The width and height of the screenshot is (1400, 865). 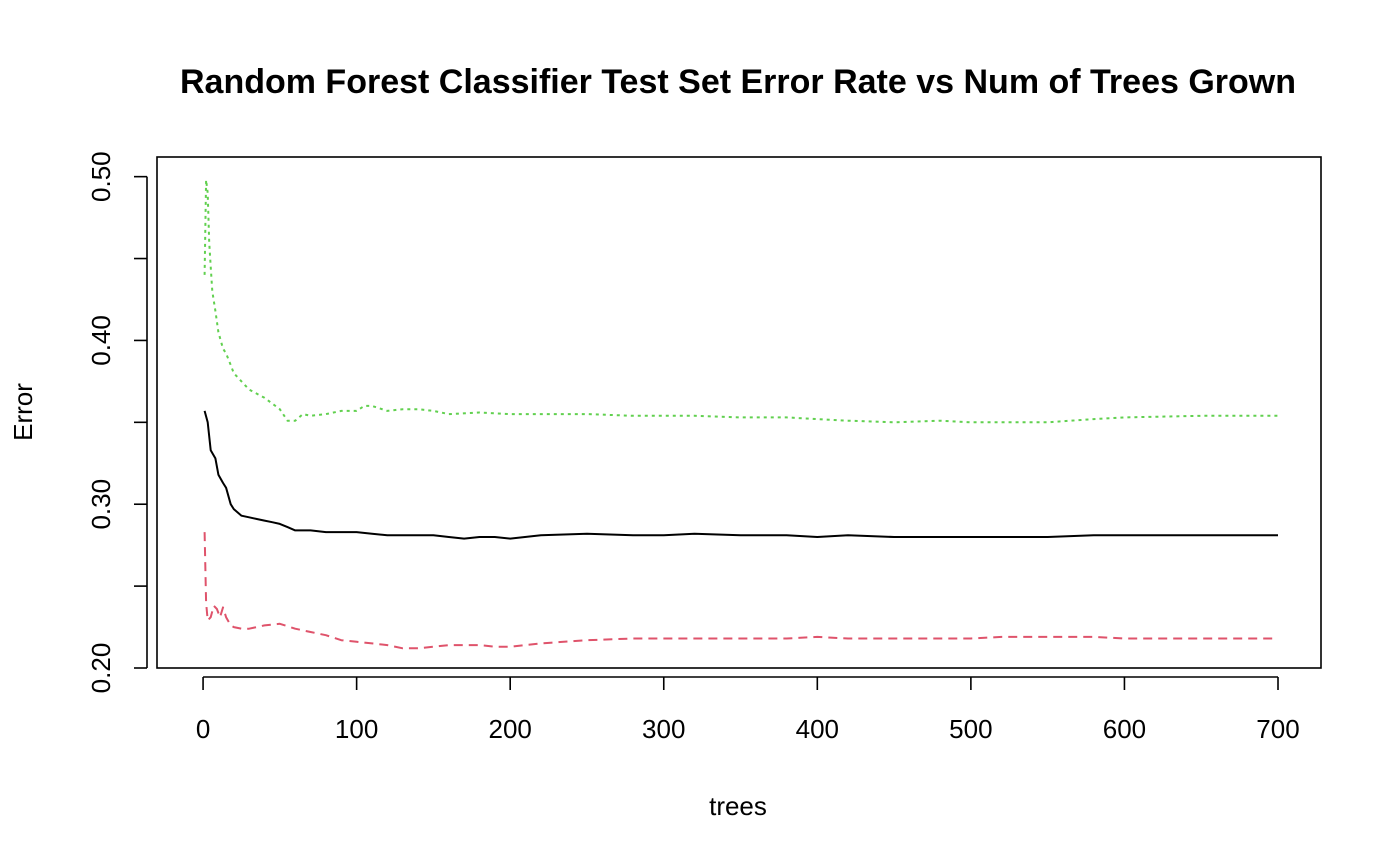 What do you see at coordinates (203, 729) in the screenshot?
I see `x-tick-label: 0` at bounding box center [203, 729].